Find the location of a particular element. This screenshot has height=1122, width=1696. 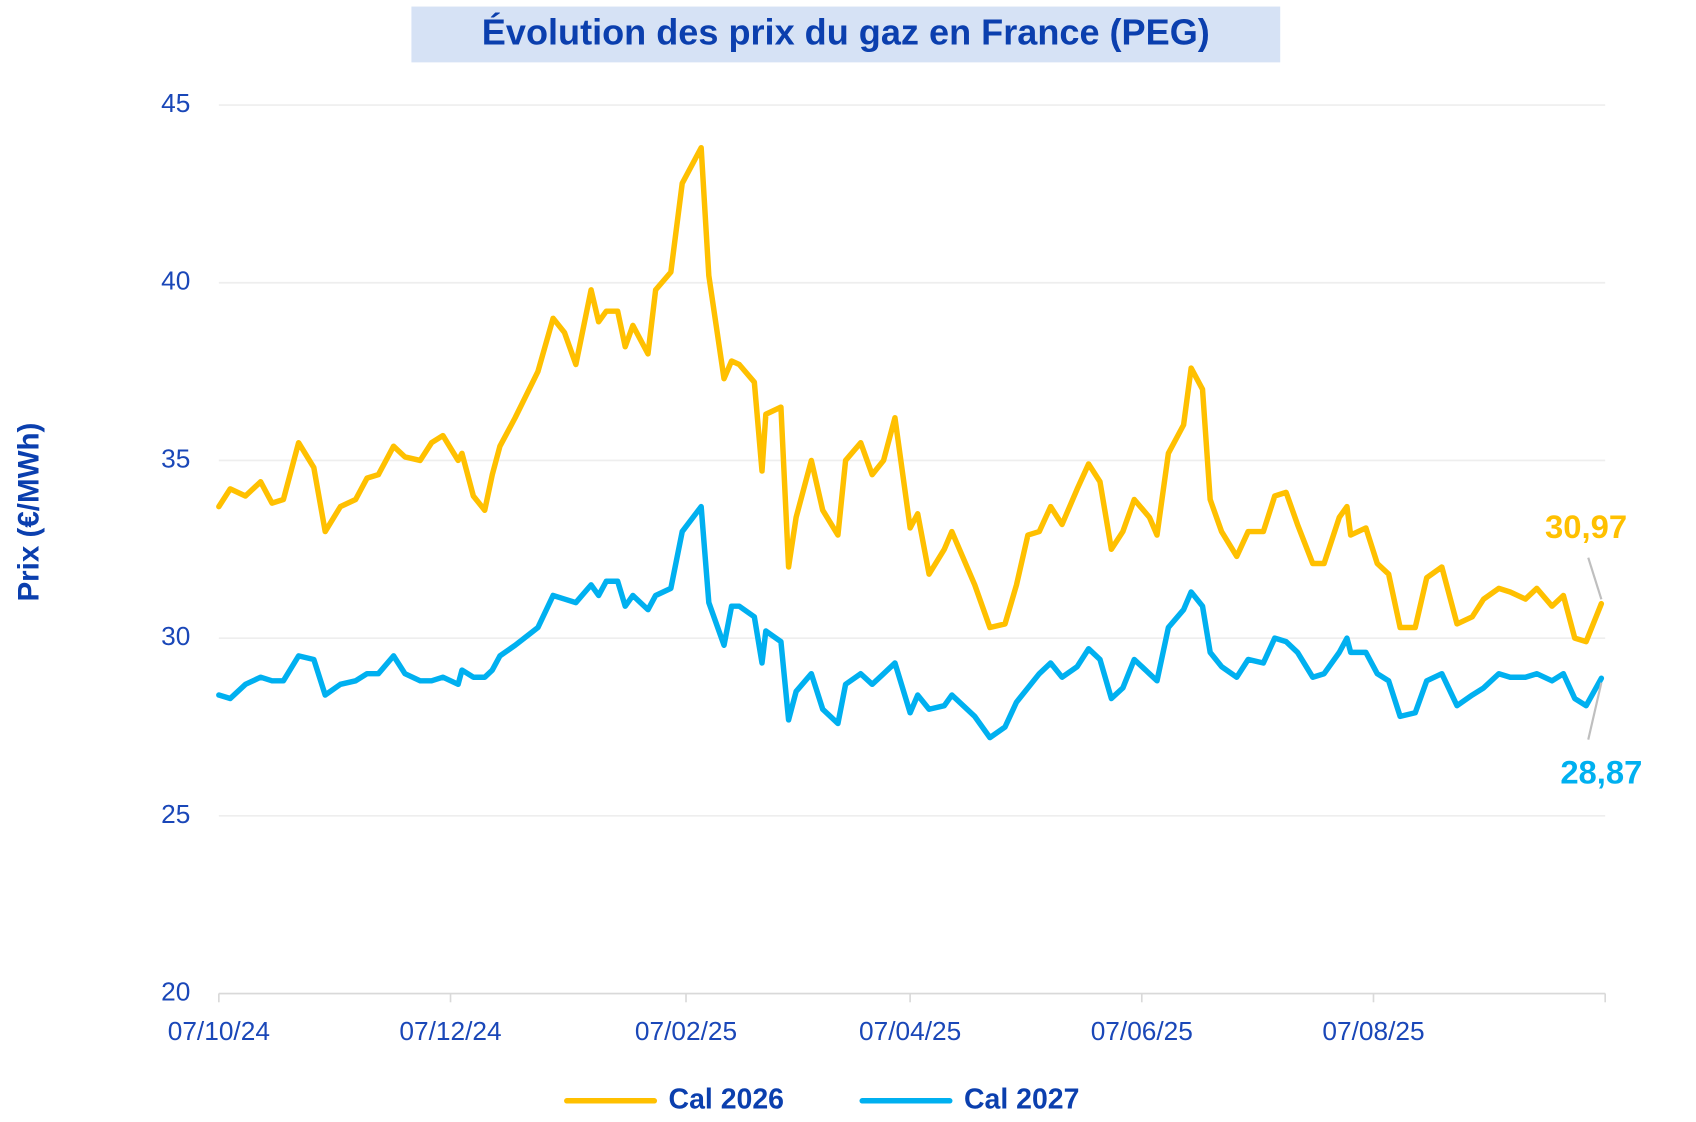

y-axis-label: Prix (€/MWh) is located at coordinates (28, 512).